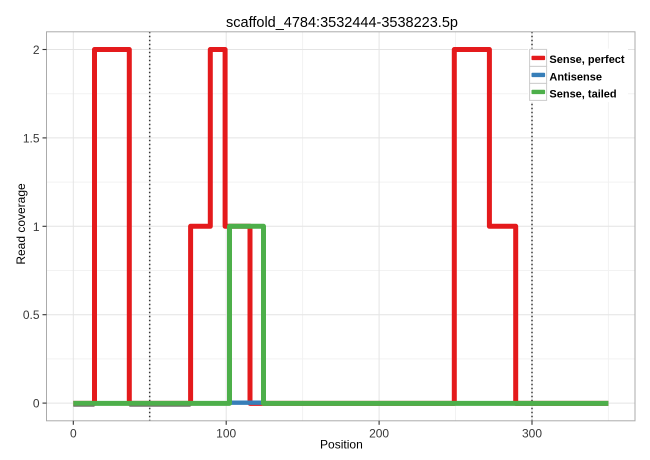 The width and height of the screenshot is (650, 460). Describe the element at coordinates (379, 433) in the screenshot. I see `svg-text: 200` at that location.